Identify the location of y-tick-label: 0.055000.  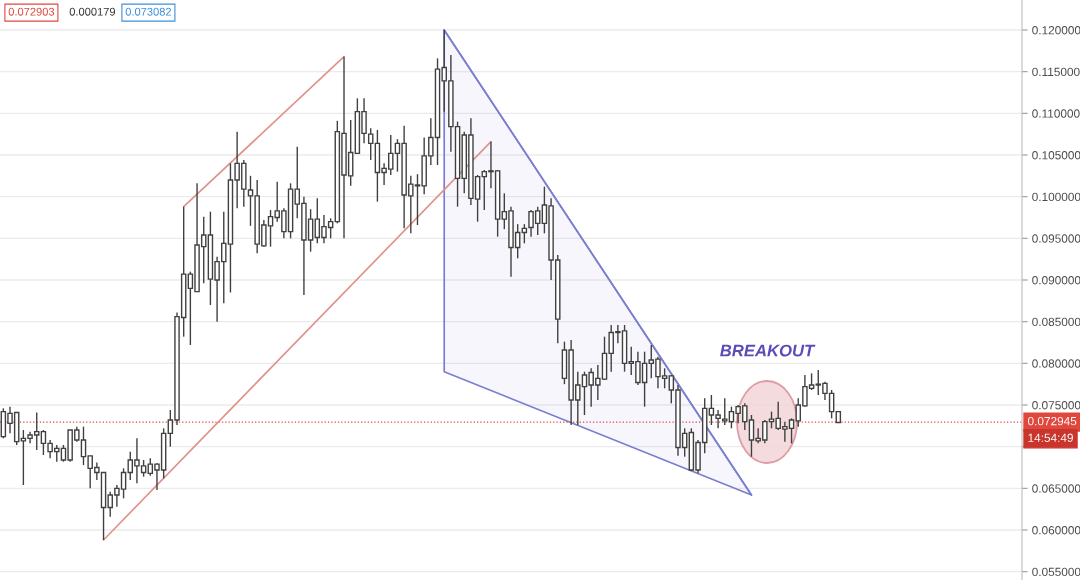
(1056, 572).